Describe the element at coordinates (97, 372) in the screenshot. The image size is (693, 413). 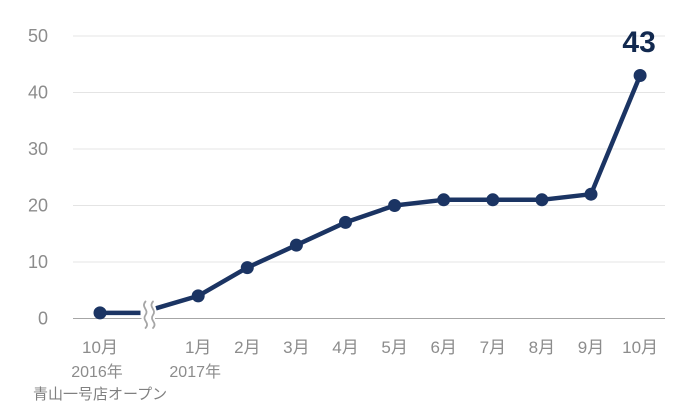
I see `x-axis-year-label: 2016年` at that location.